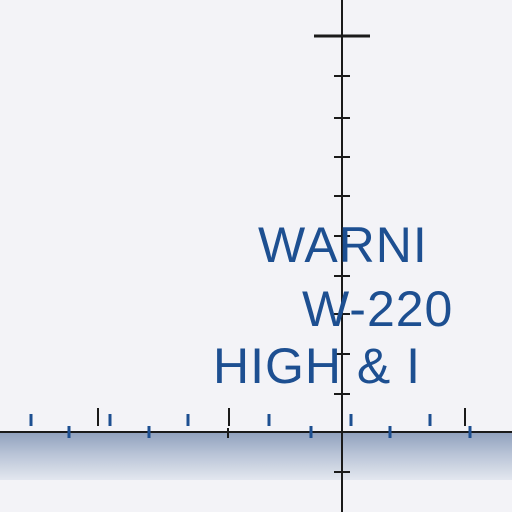  Describe the element at coordinates (378, 309) in the screenshot. I see `warning-line-2: W-220` at that location.